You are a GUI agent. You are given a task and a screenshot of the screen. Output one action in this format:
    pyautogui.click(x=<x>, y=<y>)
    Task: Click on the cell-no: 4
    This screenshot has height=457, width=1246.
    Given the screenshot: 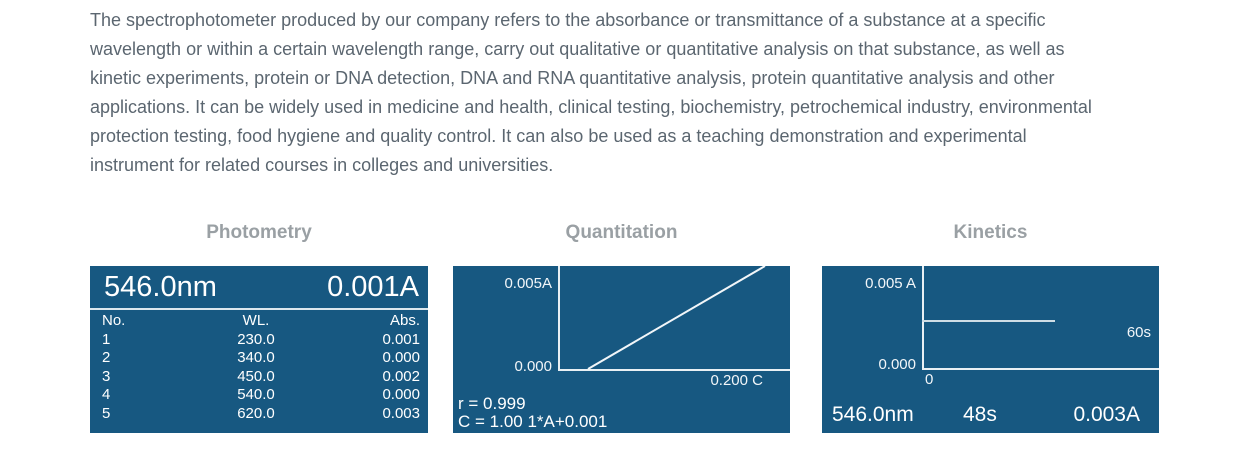 What is the action you would take?
    pyautogui.click(x=106, y=394)
    